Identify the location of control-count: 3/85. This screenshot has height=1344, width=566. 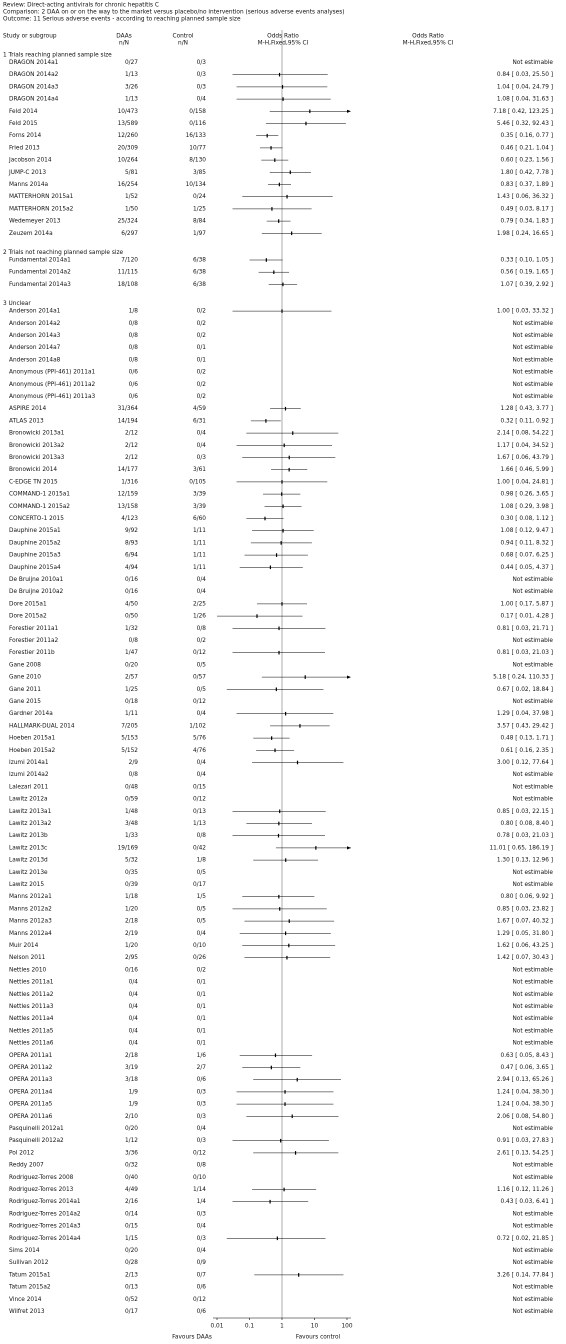
(199, 173).